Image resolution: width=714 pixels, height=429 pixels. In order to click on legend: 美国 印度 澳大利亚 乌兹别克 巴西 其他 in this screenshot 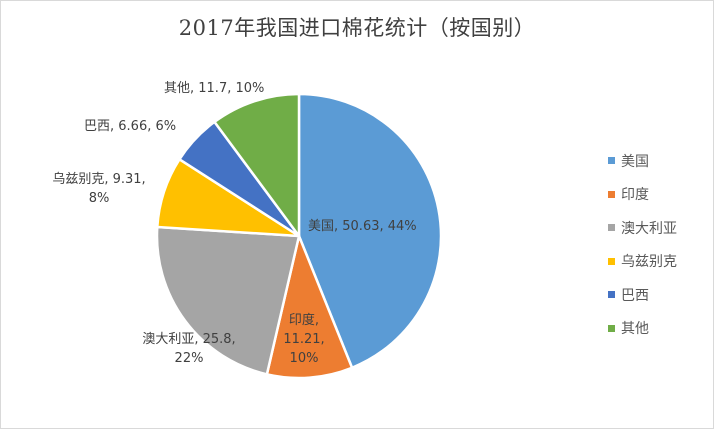, I will do `click(642, 244)`.